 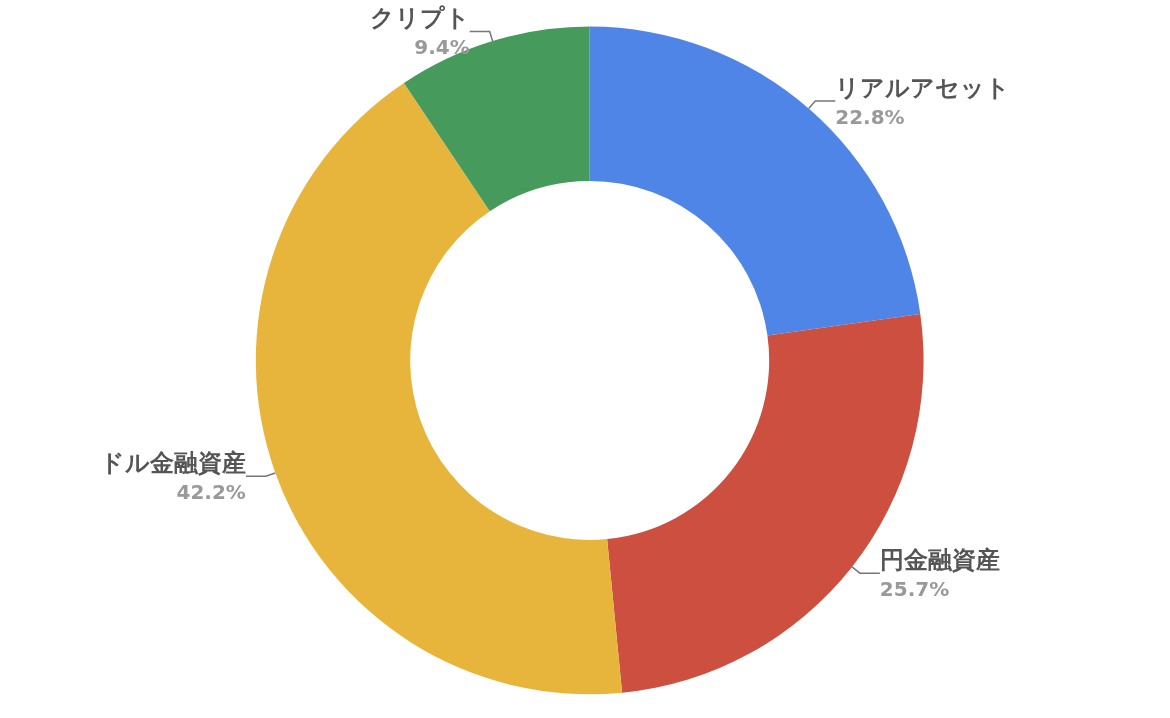 What do you see at coordinates (419, 18) in the screenshot?
I see `slice-label: クリプト` at bounding box center [419, 18].